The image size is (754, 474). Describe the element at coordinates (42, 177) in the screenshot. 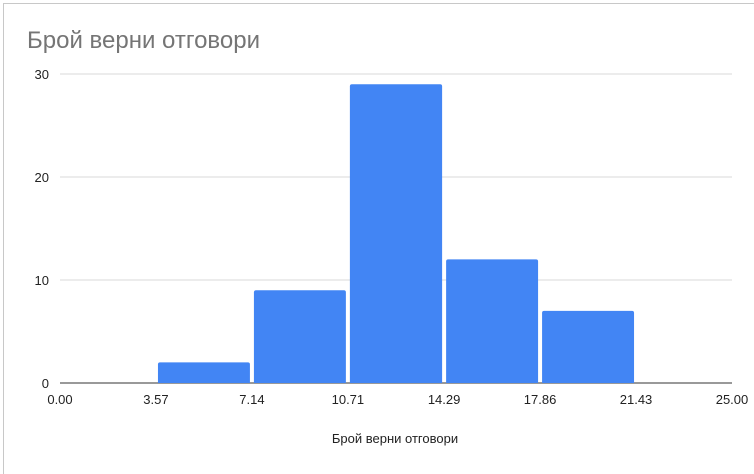

I see `y-tick-label: 20` at that location.